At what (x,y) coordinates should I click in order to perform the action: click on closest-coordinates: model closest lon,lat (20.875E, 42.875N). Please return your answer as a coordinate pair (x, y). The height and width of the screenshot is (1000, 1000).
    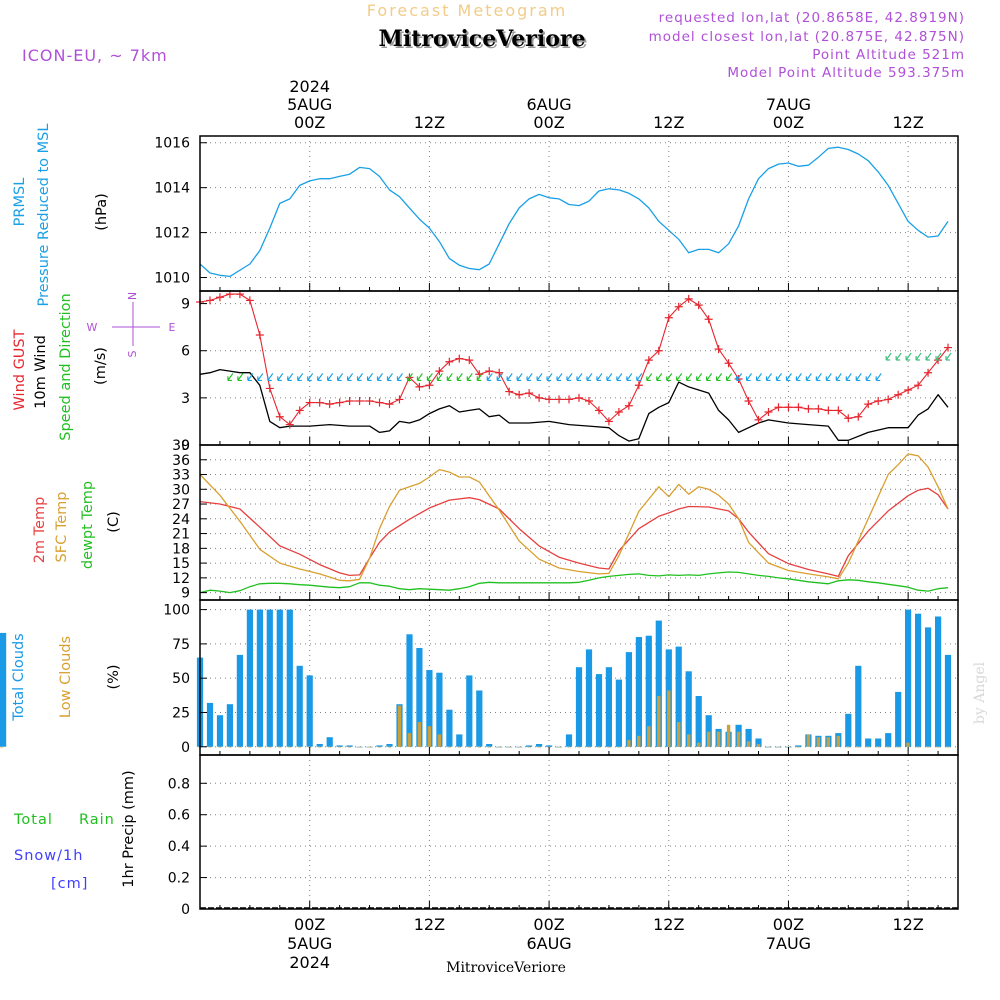
    Looking at the image, I should click on (807, 37).